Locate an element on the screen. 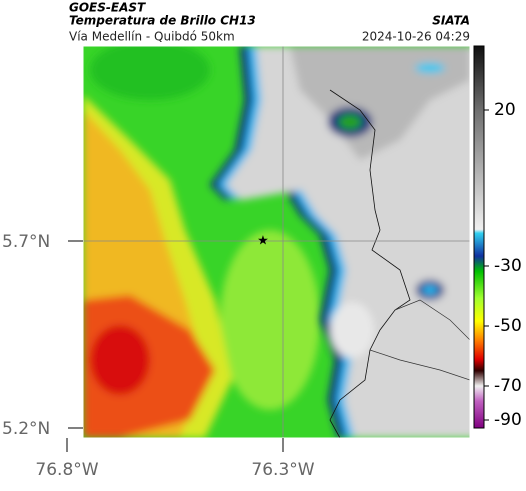 This screenshot has height=491, width=526. lon-label: 76.3°W is located at coordinates (282, 470).